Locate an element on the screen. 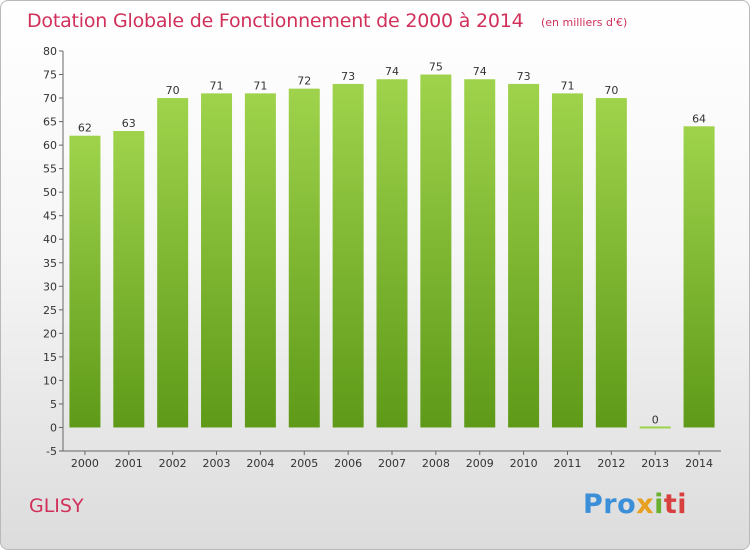 This screenshot has width=750, height=550. y-tick-label: 50 is located at coordinates (50, 192).